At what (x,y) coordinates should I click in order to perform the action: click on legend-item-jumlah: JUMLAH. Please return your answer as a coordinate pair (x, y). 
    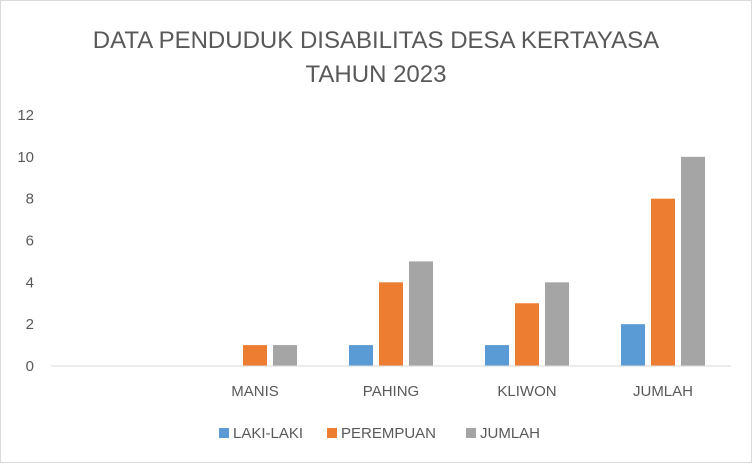
    Looking at the image, I should click on (503, 433).